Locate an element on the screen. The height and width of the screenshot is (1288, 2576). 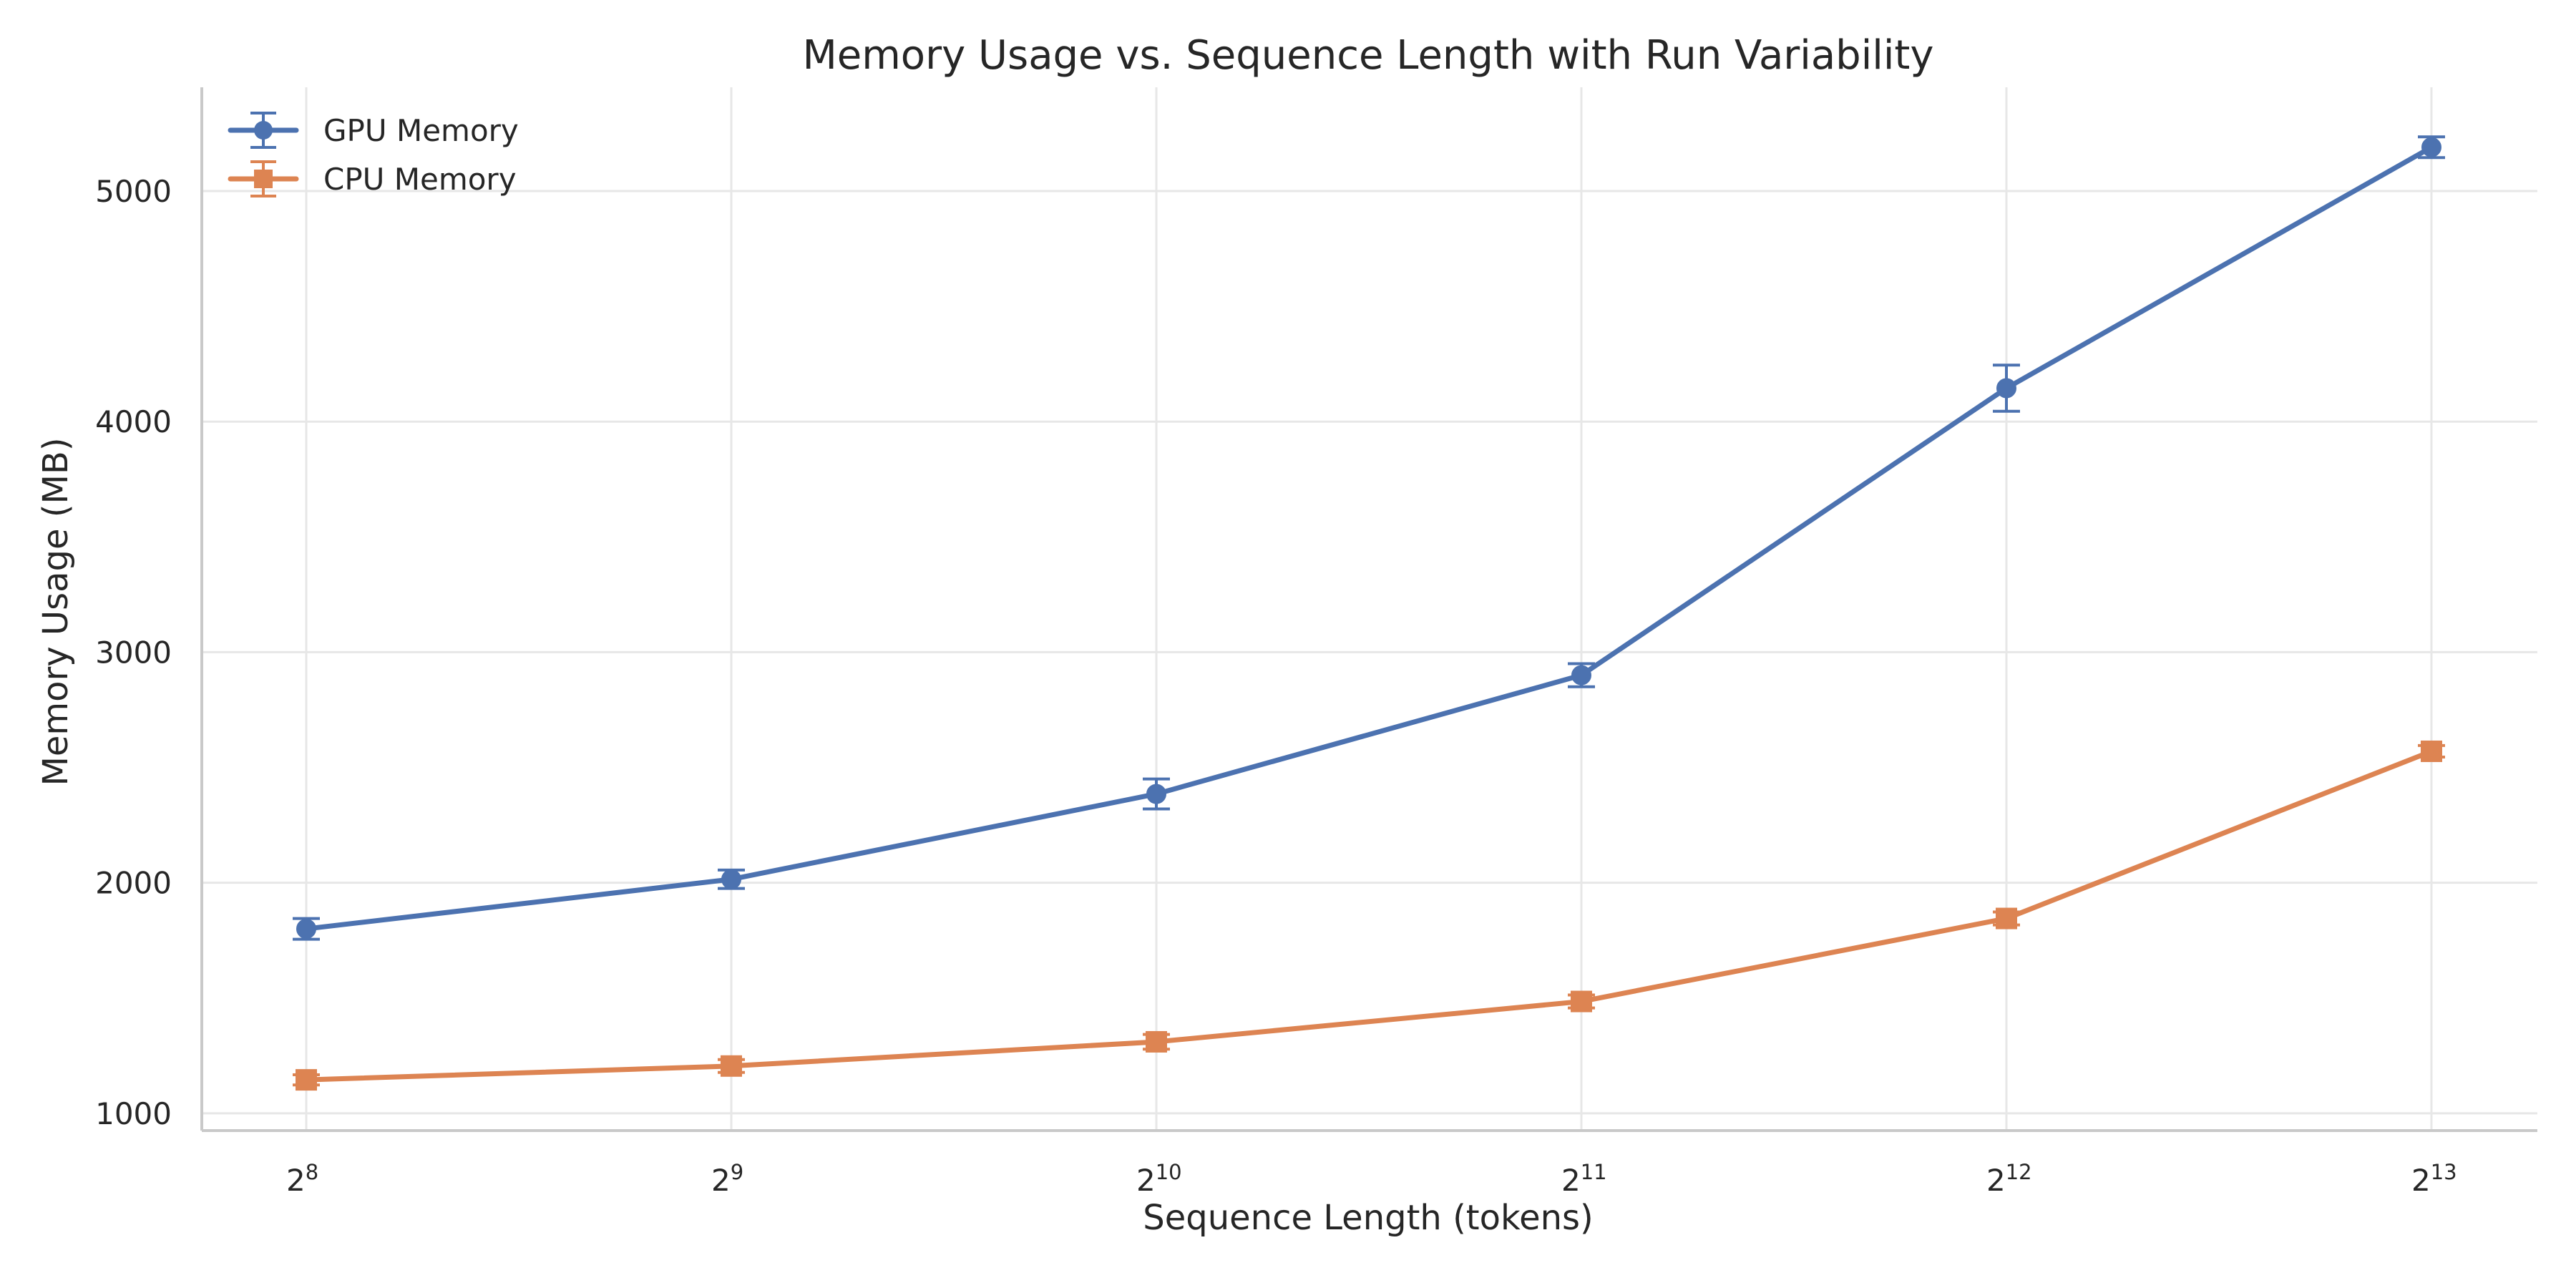
x-tick-label-4: 212 is located at coordinates (2009, 1179).